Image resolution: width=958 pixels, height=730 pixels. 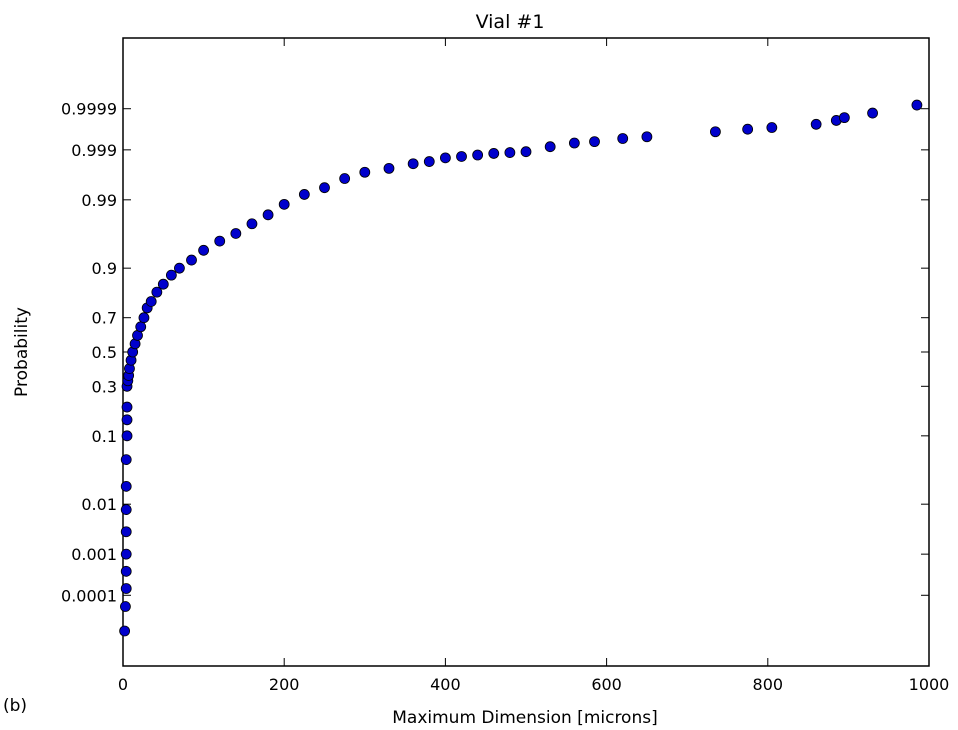 I want to click on x-axis-title: Maximum Dimension [microns], so click(x=524, y=718).